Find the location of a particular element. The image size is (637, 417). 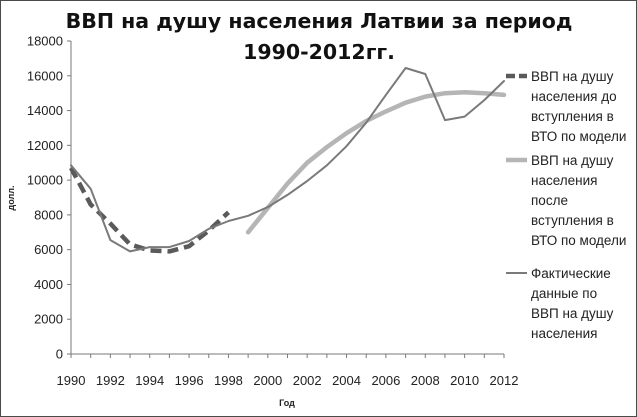

x-tick-label: 1994 is located at coordinates (149, 380).